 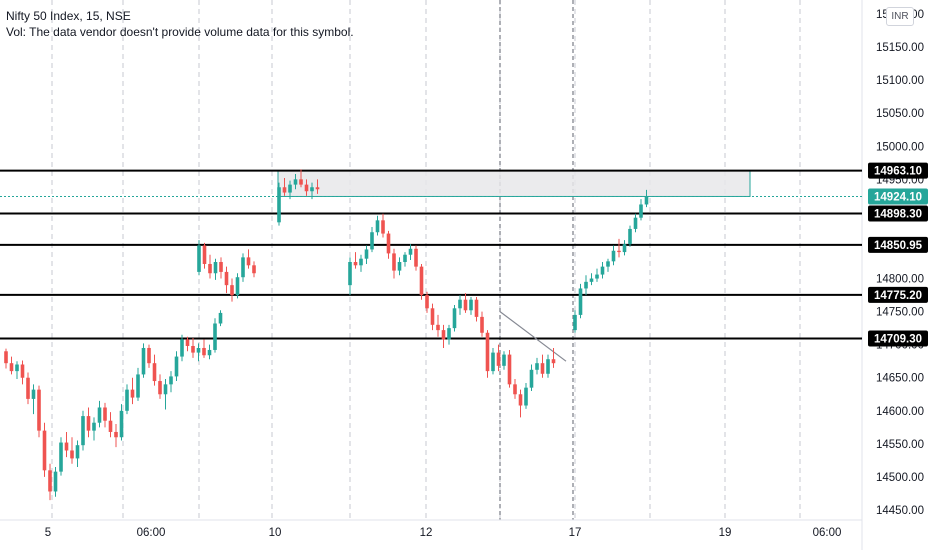 What do you see at coordinates (898, 215) in the screenshot?
I see `level-price-tag: 14898.30` at bounding box center [898, 215].